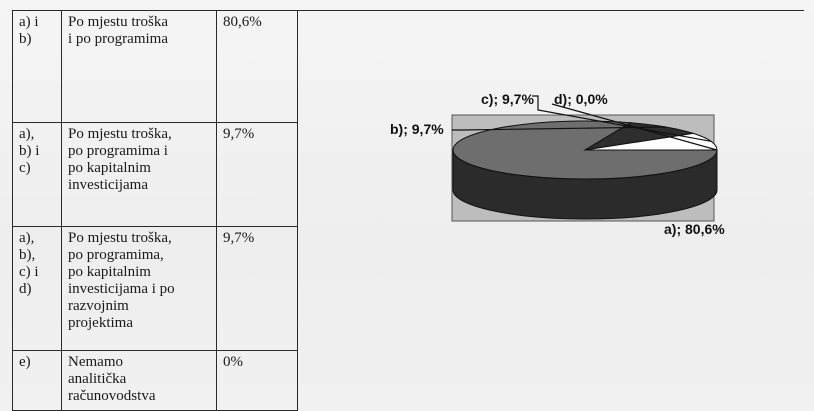 The height and width of the screenshot is (411, 814). I want to click on slice-label-b: b); 9,7%, so click(417, 129).